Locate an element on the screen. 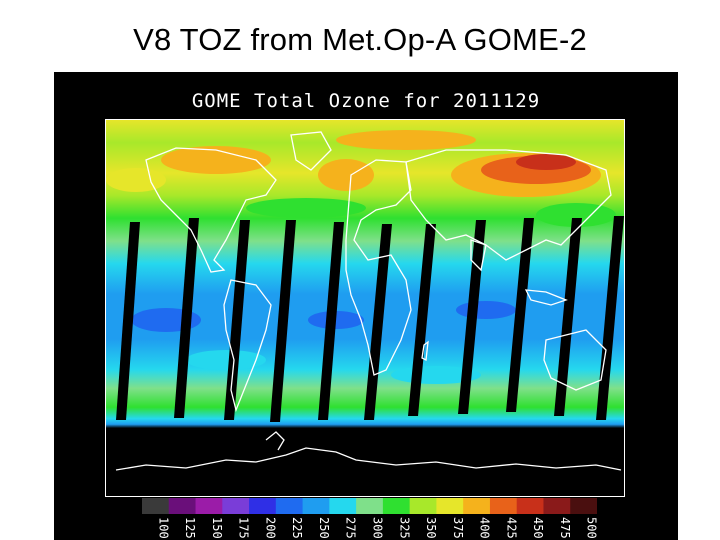 The image size is (720, 540). figure-title: GOME Total Ozone for 2011129 is located at coordinates (366, 101).